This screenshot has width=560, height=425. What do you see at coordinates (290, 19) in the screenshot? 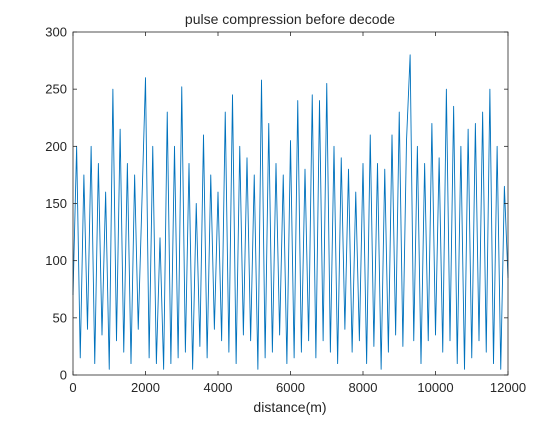
I see `chart-title: pulse compression before decode` at bounding box center [290, 19].